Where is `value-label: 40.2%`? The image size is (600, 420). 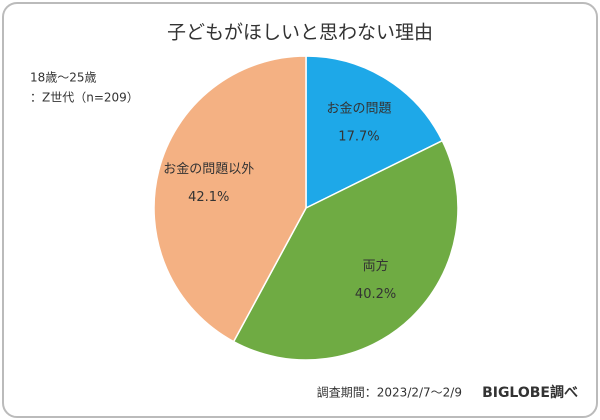
value-label: 40.2% is located at coordinates (375, 294).